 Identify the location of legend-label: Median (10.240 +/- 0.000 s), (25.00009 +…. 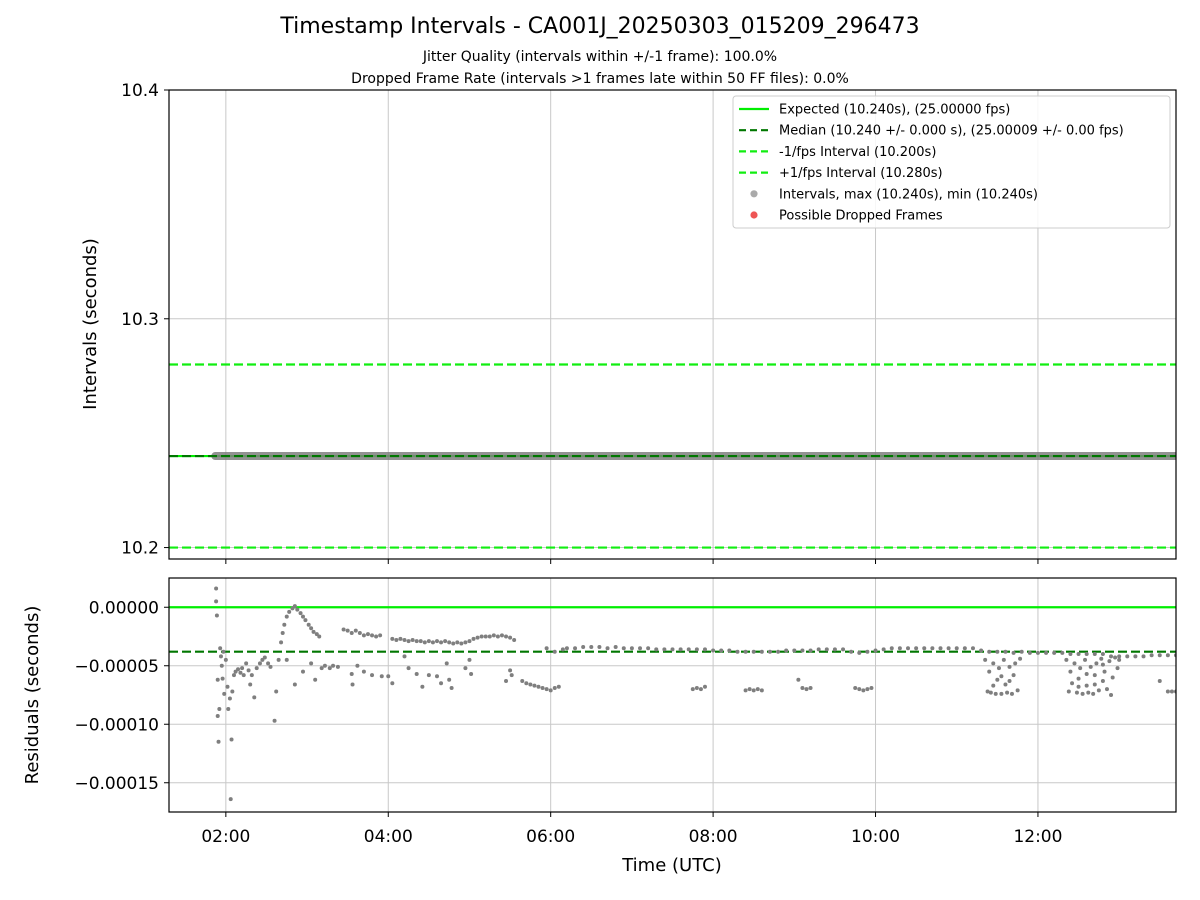
(951, 131).